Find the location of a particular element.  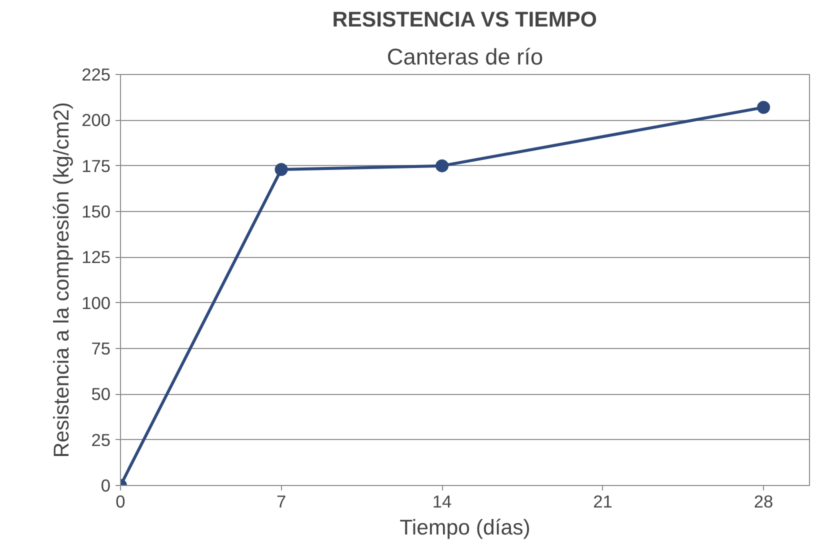

y-tick-label: 100 is located at coordinates (96, 302).